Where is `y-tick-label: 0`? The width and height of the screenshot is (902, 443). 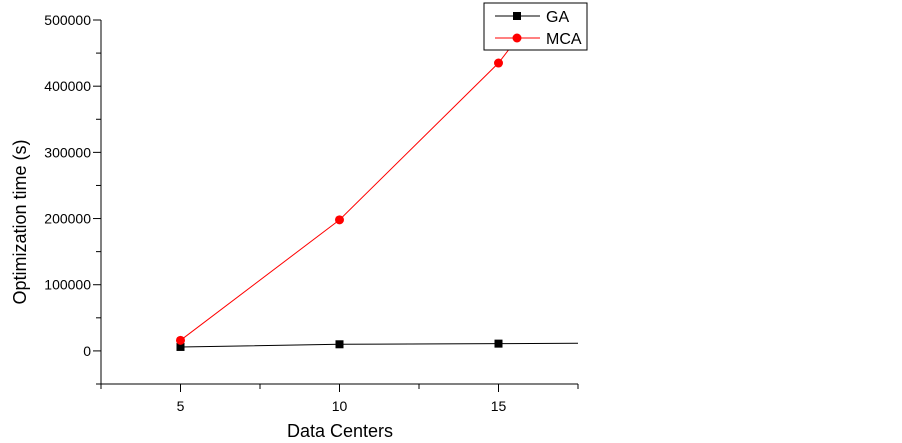 y-tick-label: 0 is located at coordinates (87, 351).